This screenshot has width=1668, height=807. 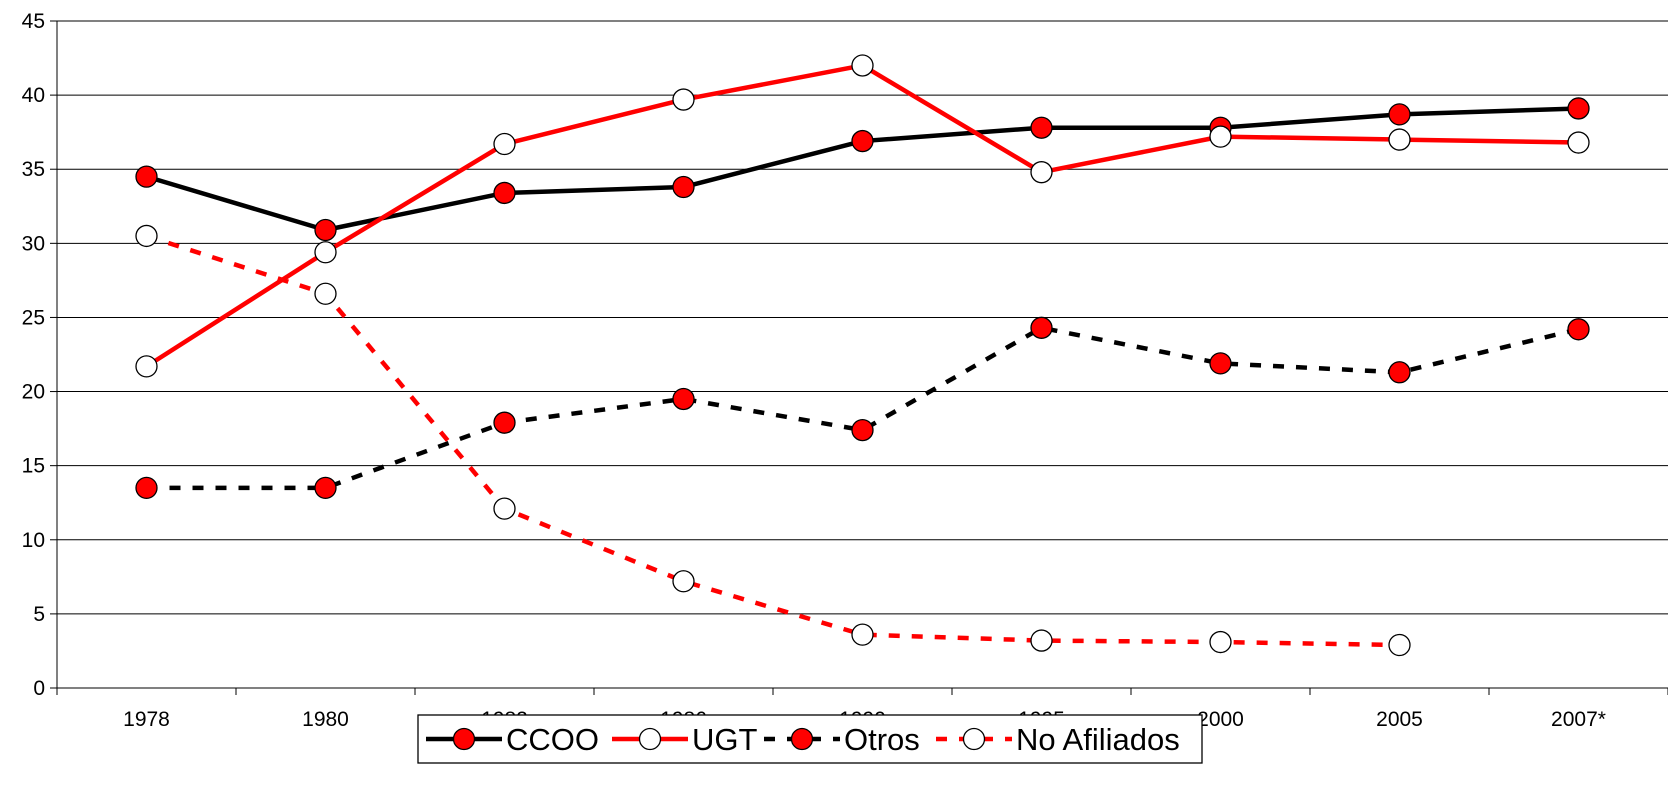 I want to click on point-otros-2007, so click(x=1578, y=329).